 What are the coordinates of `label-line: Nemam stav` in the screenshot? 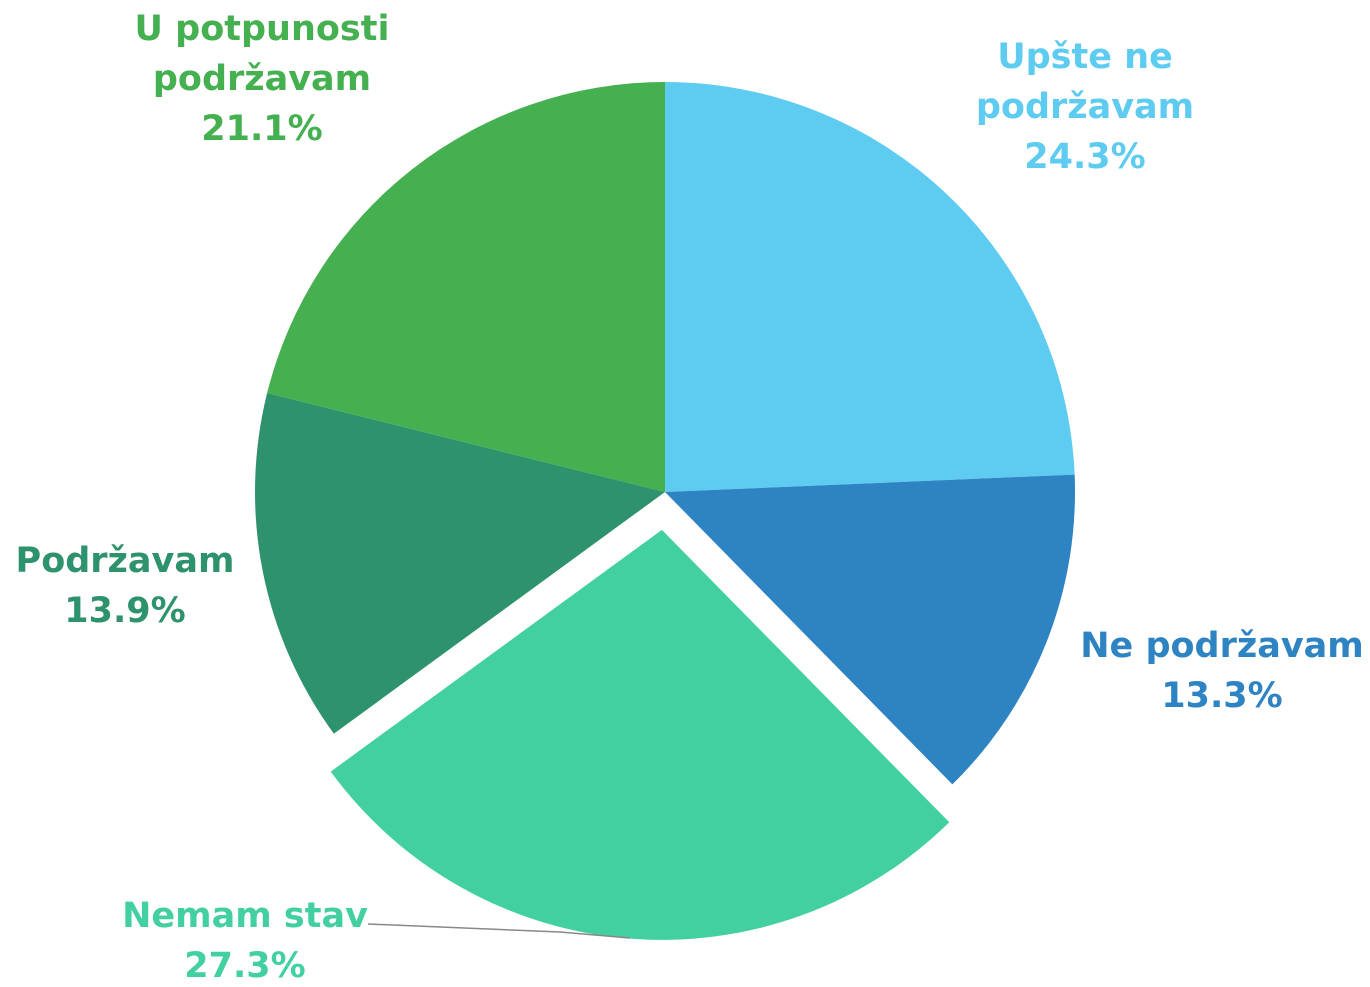 It's located at (245, 916).